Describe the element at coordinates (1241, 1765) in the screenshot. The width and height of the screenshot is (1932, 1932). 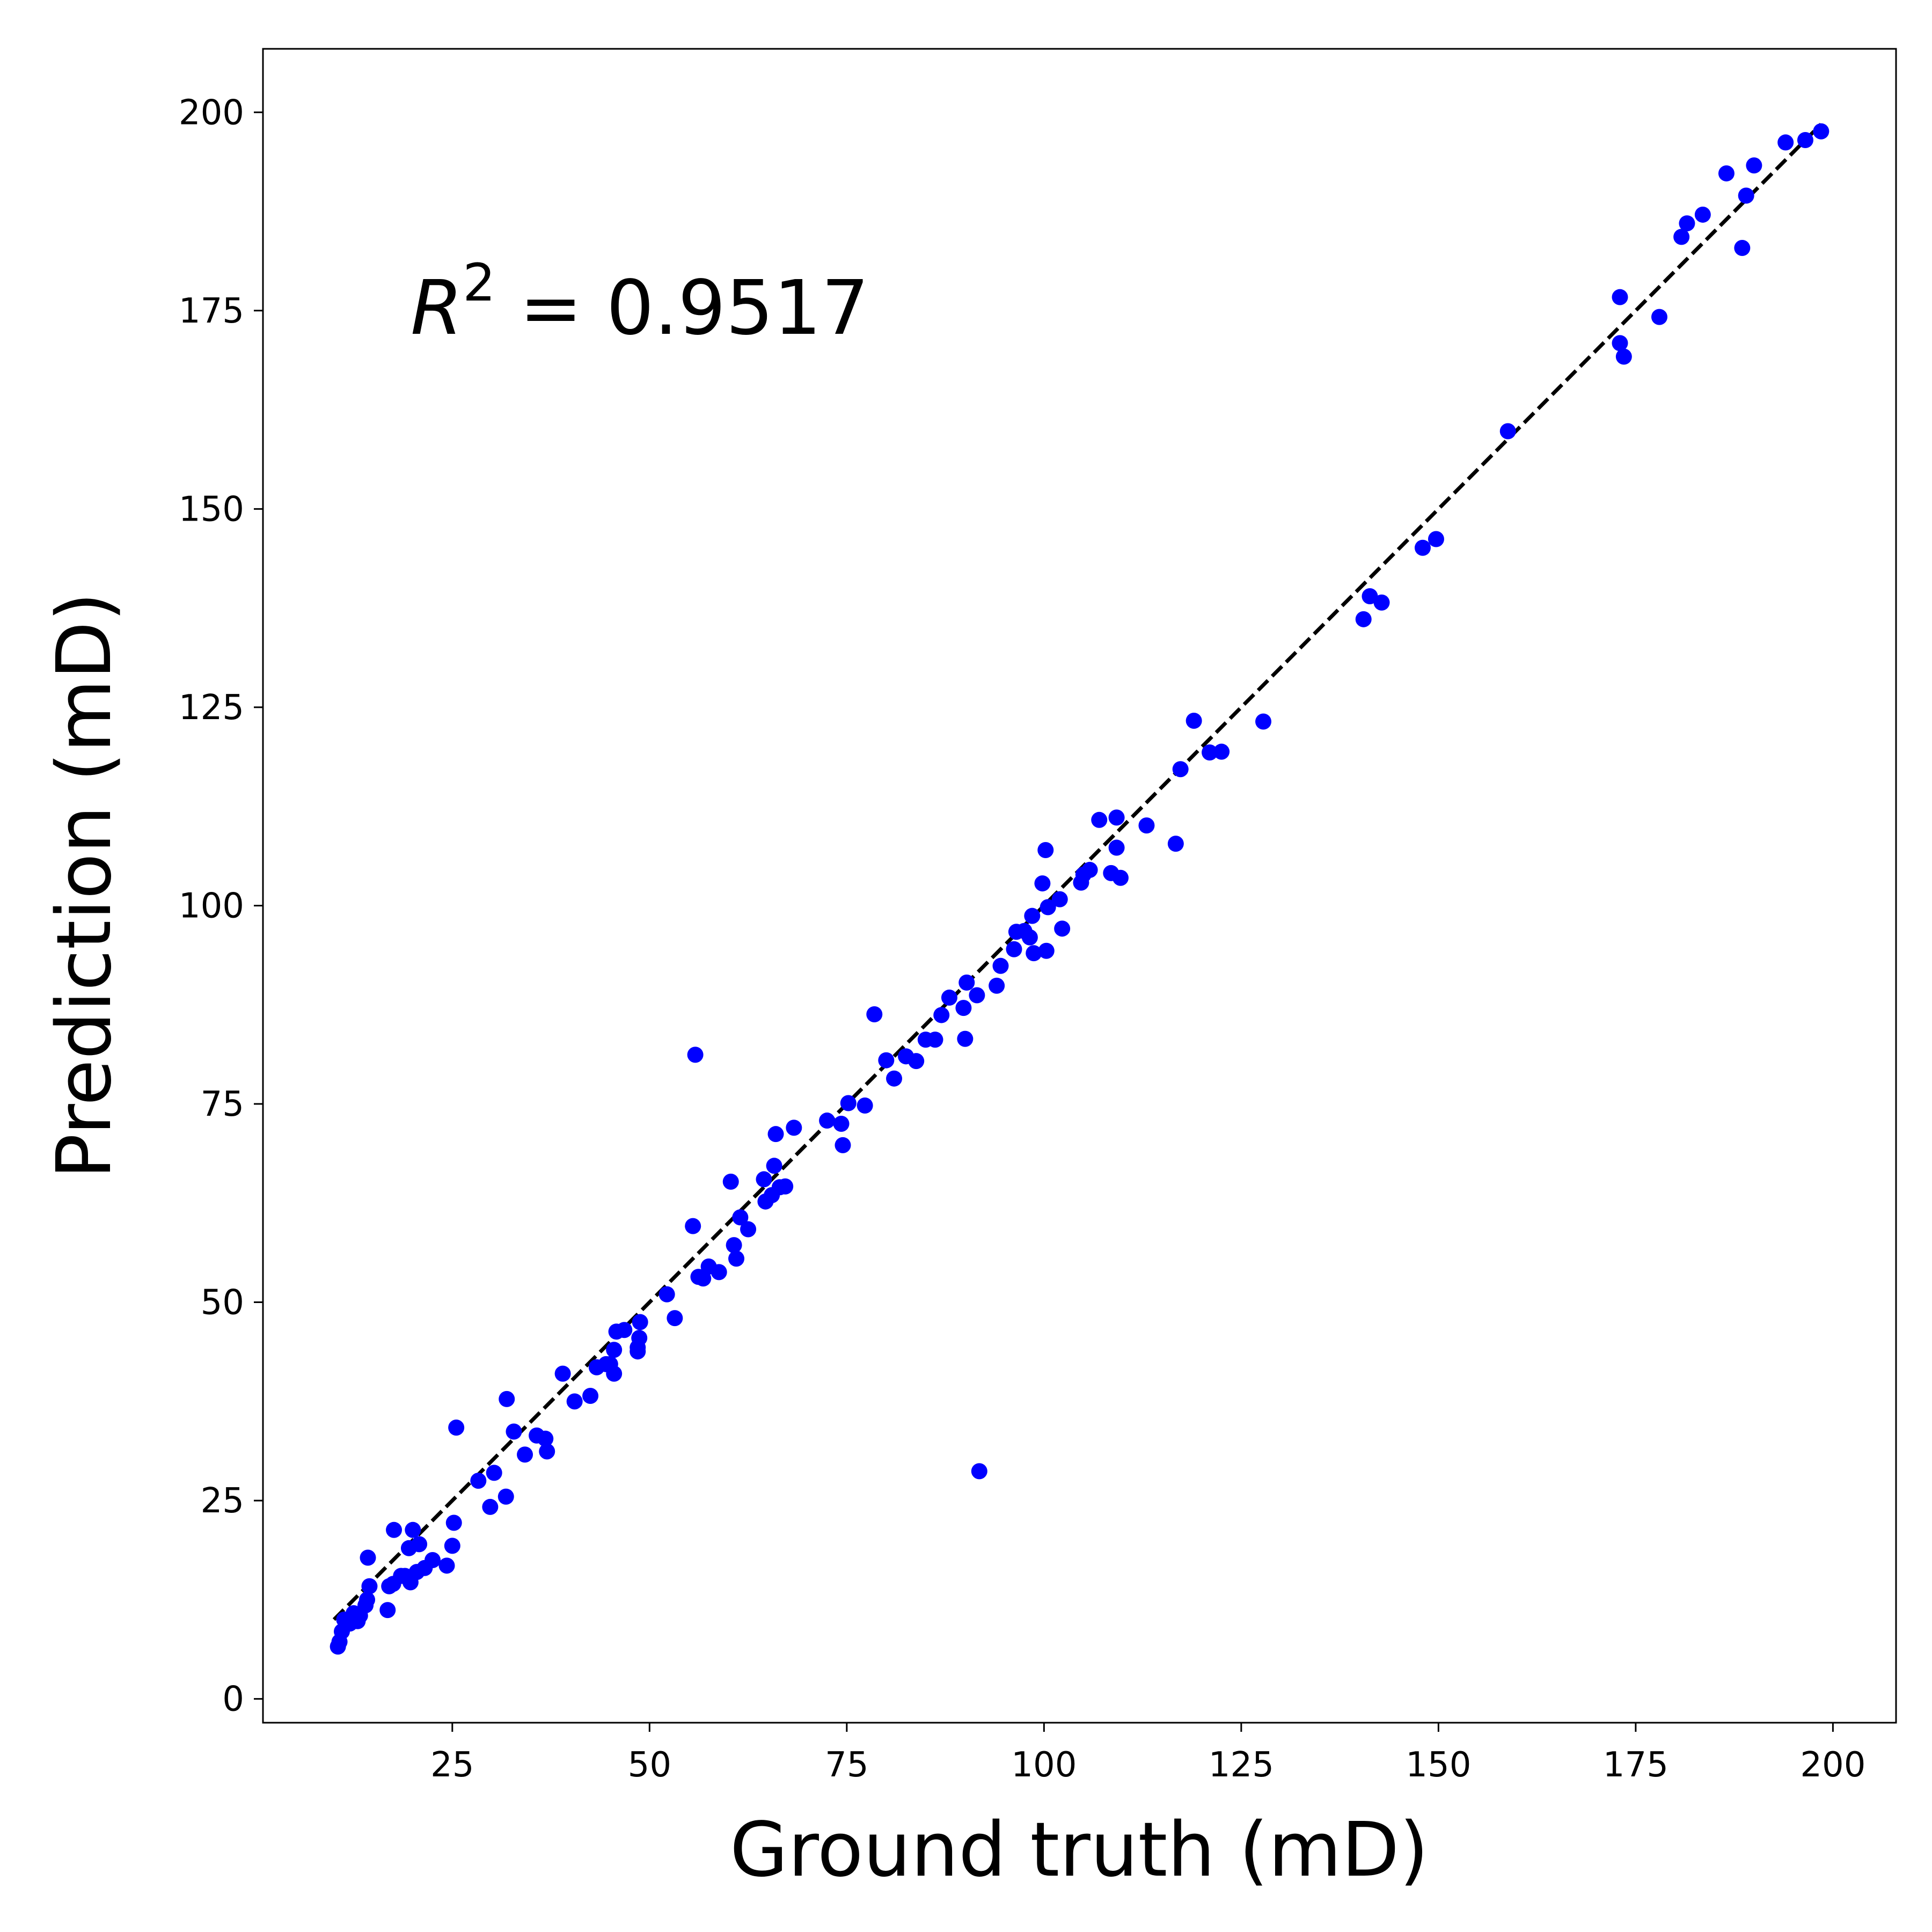
I see `x-tick-label: 125` at that location.